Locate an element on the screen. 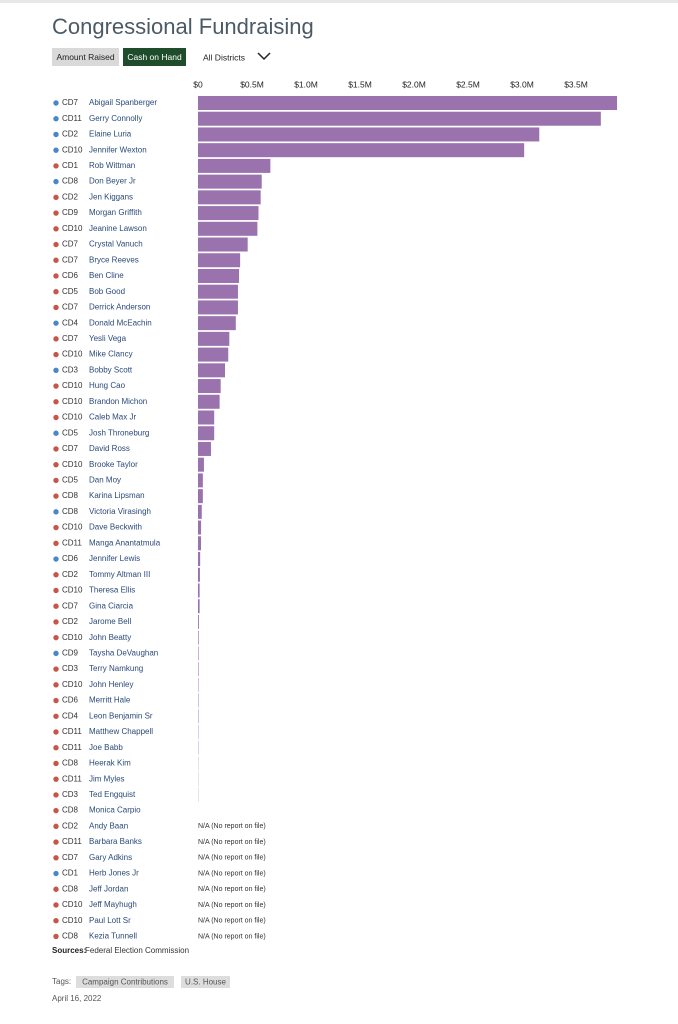  tag: U.S. House is located at coordinates (205, 982).